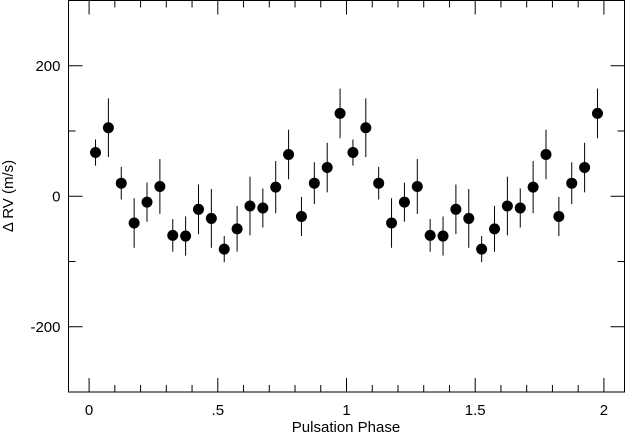  What do you see at coordinates (604, 410) in the screenshot?
I see `x-tick-label: 2` at bounding box center [604, 410].